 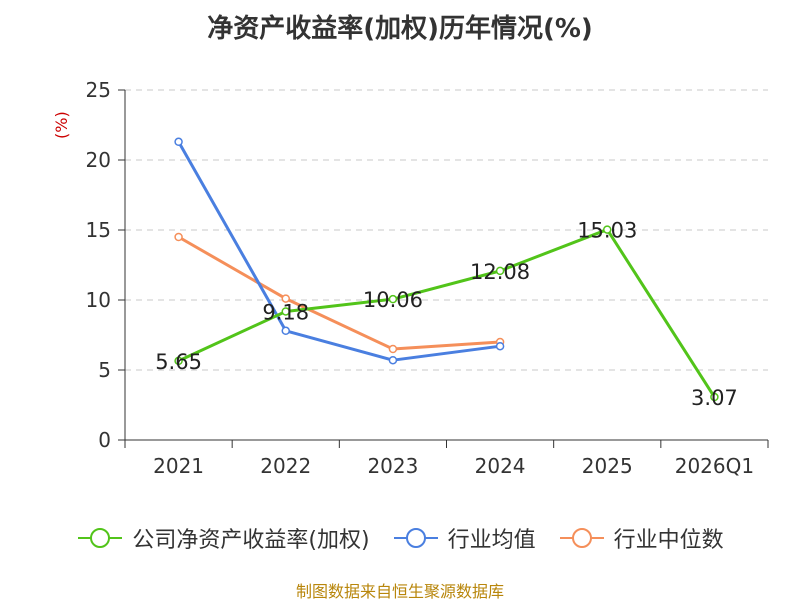 What do you see at coordinates (714, 466) in the screenshot?
I see `x-tick-label: 2026Q1` at bounding box center [714, 466].